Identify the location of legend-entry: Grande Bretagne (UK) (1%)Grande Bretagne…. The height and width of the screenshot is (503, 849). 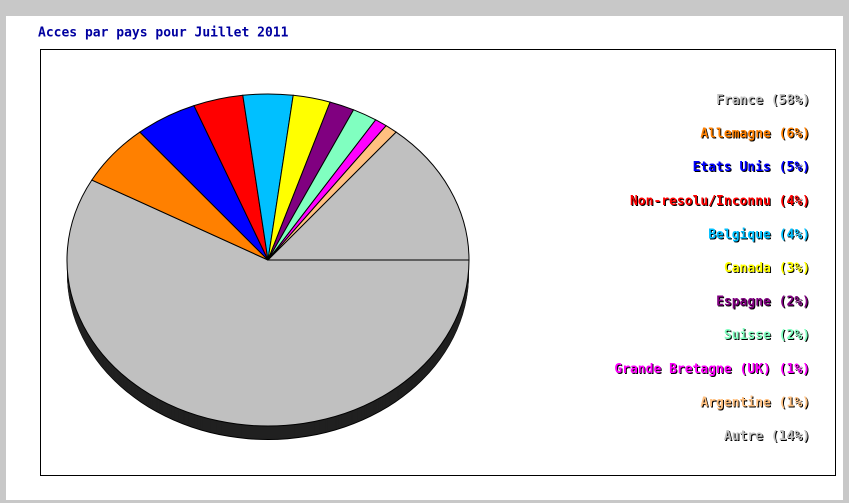
(712, 369).